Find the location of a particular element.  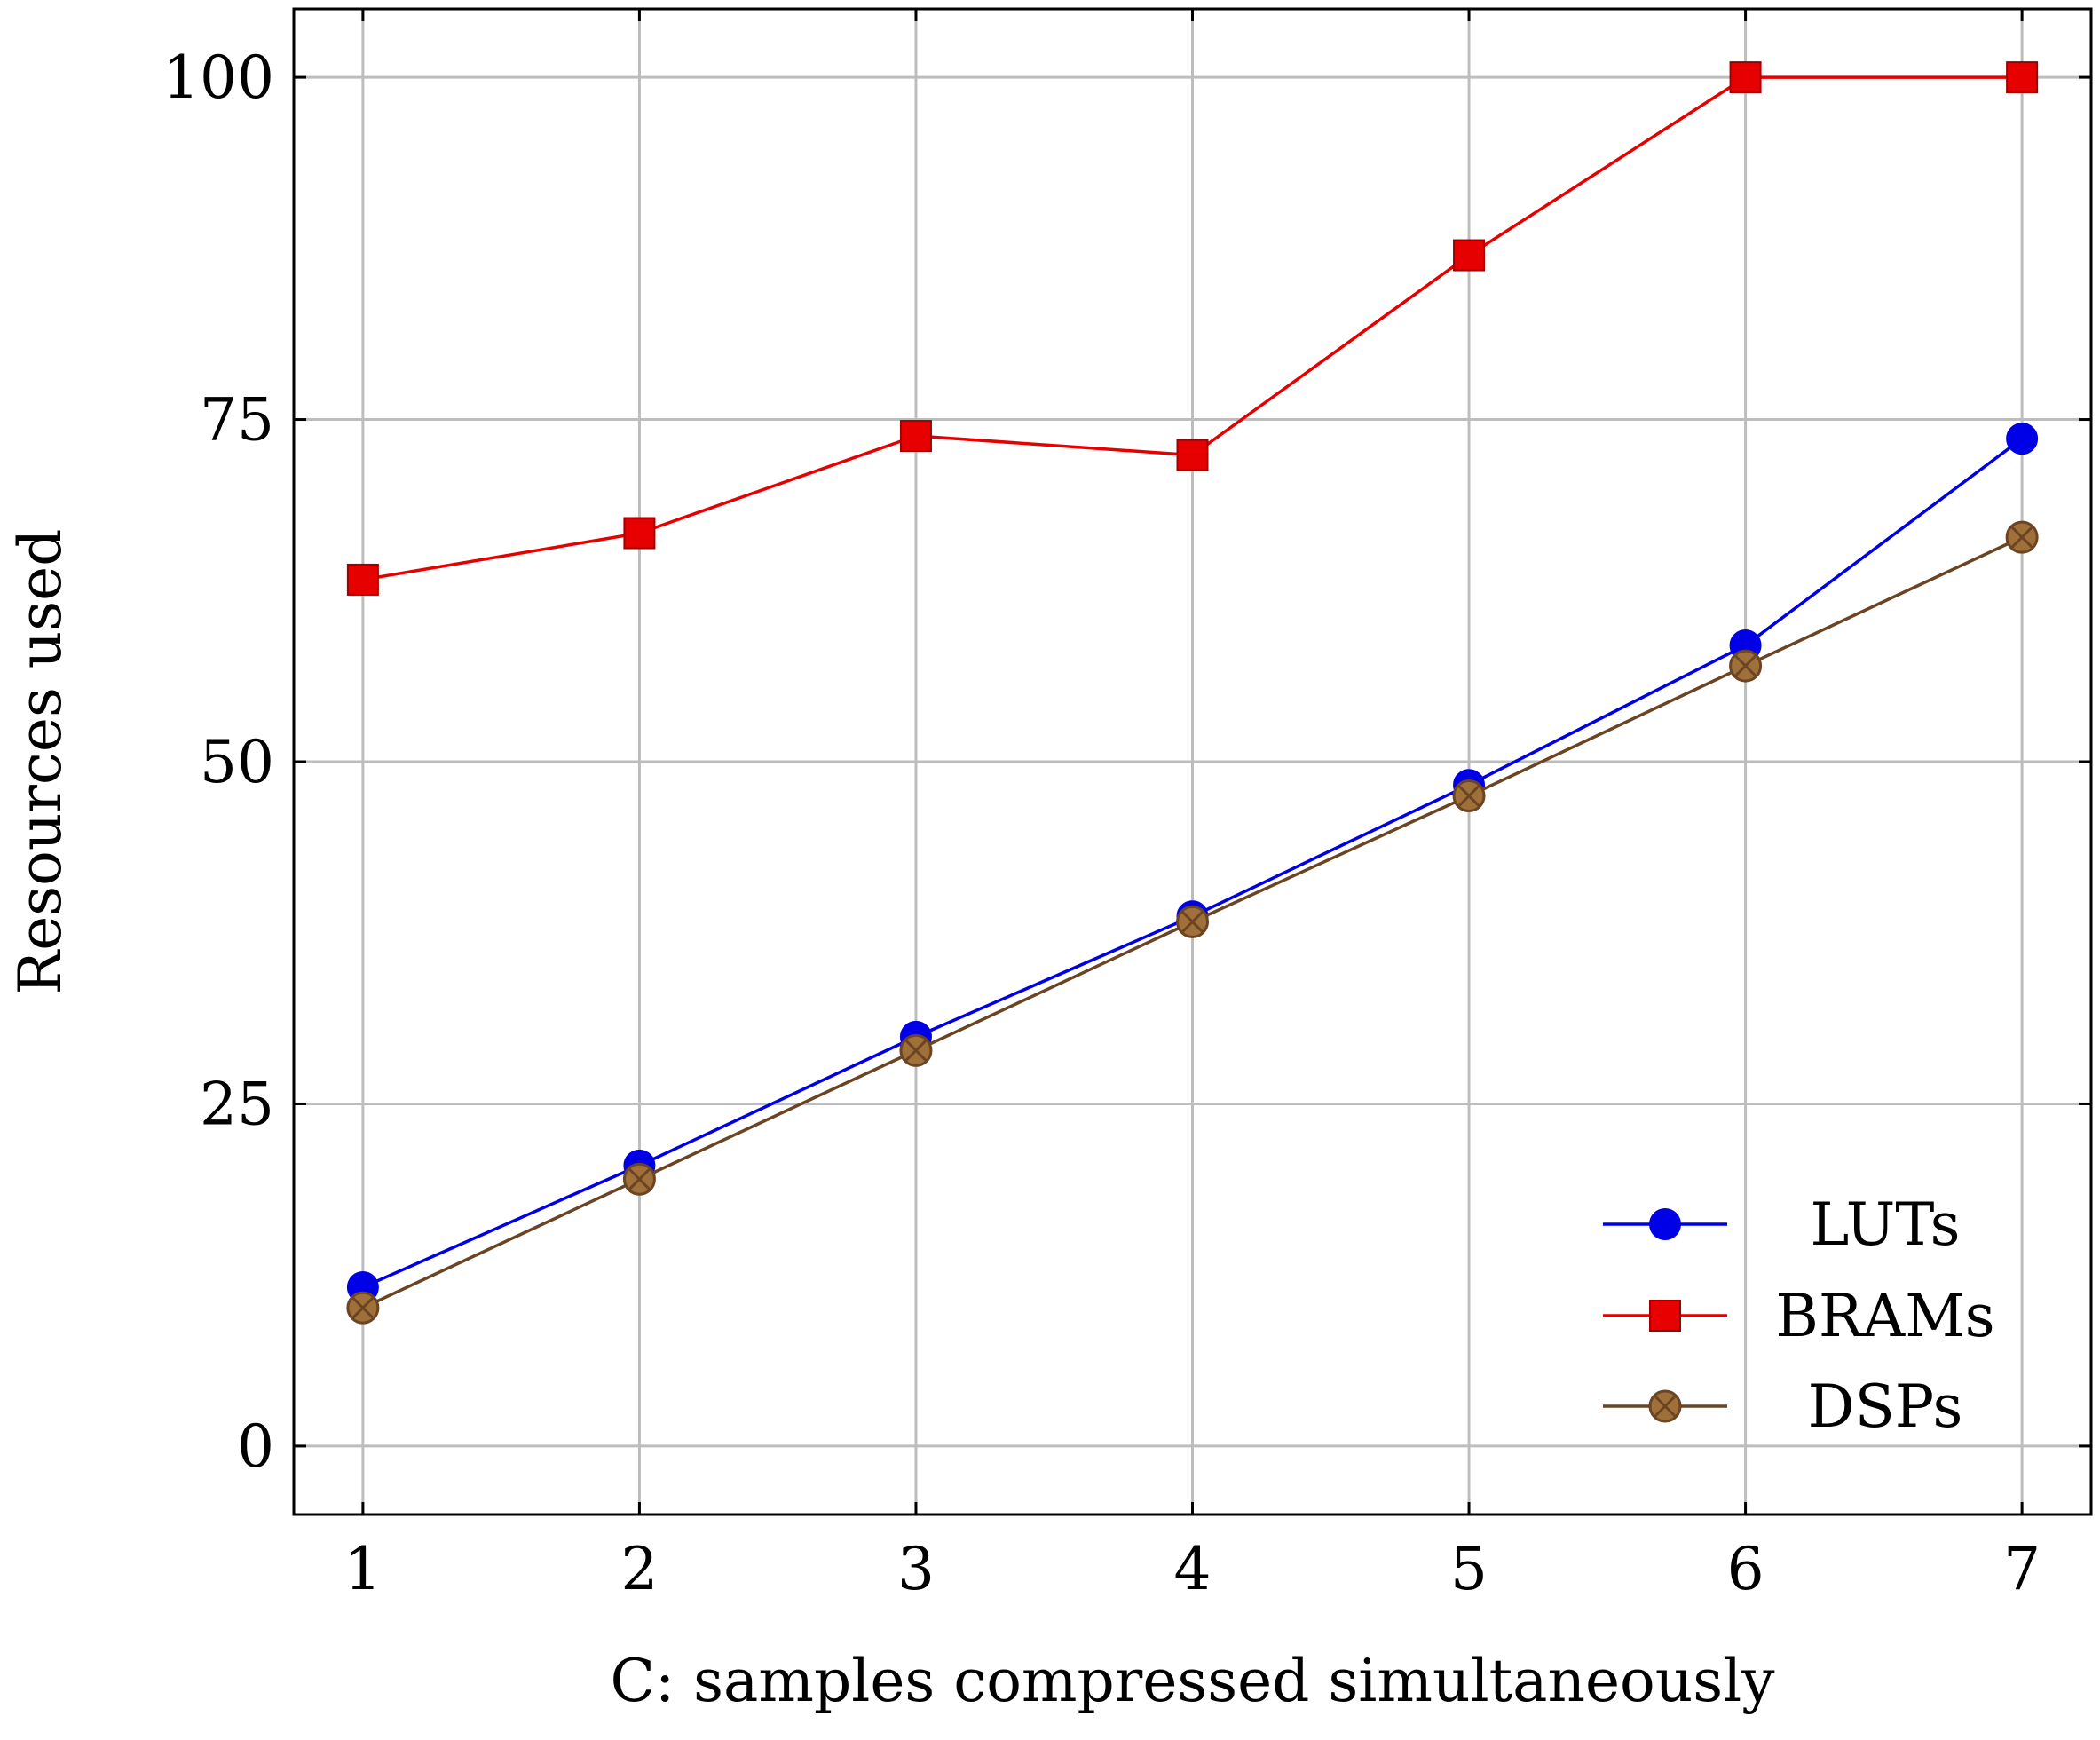

legend: LUTs BRAMs DSPs is located at coordinates (1799, 1315).